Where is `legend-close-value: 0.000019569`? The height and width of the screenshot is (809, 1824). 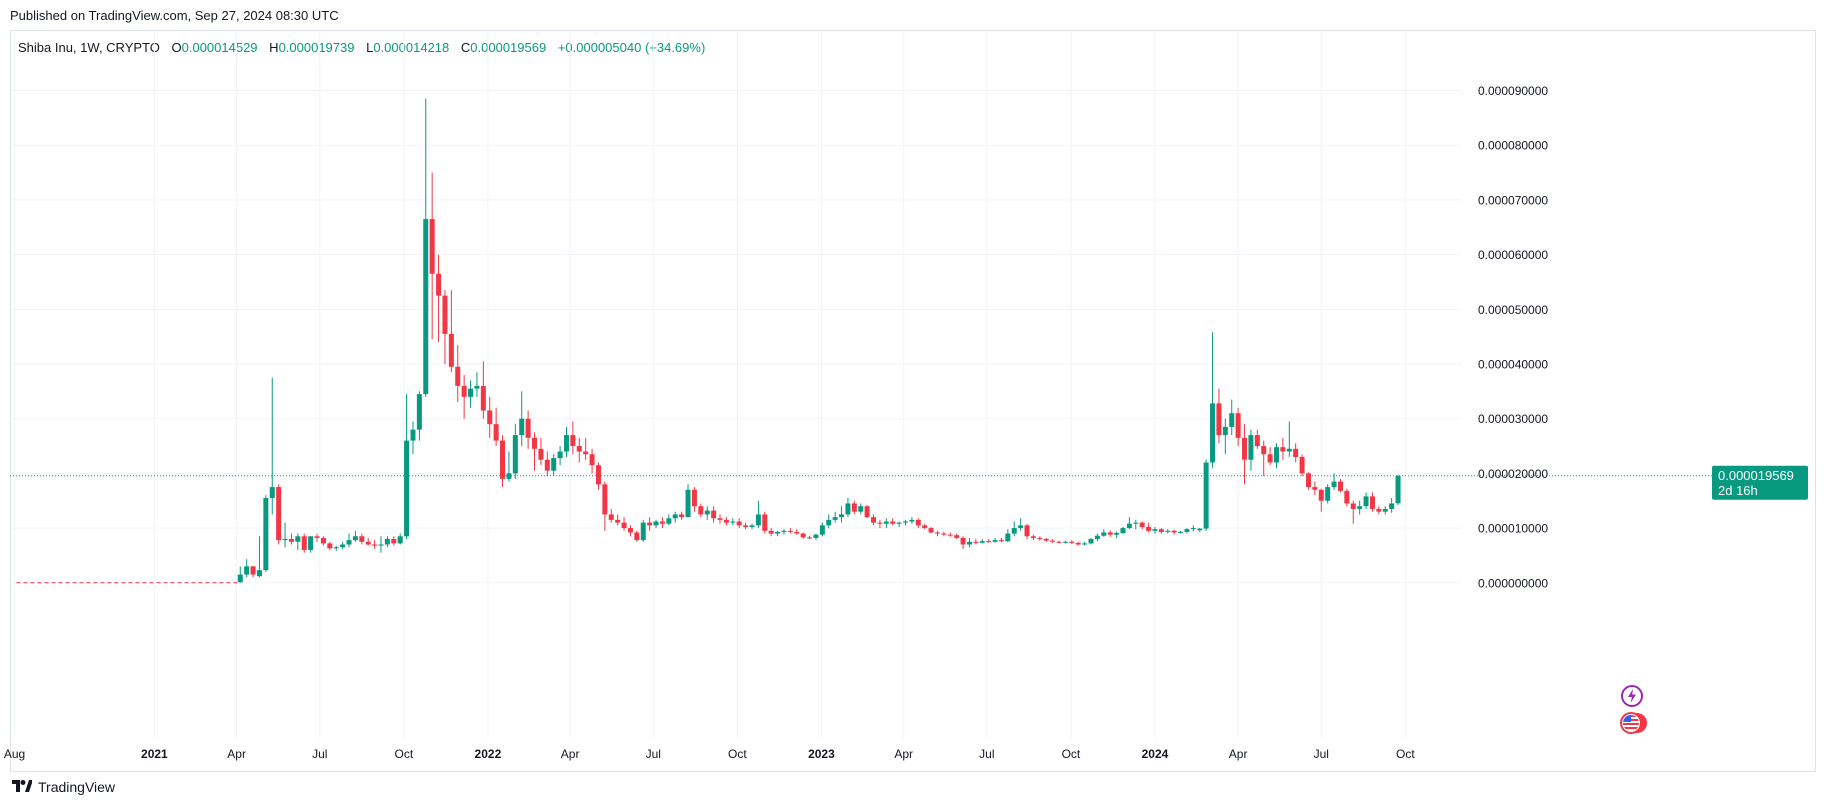
legend-close-value: 0.000019569 is located at coordinates (508, 47).